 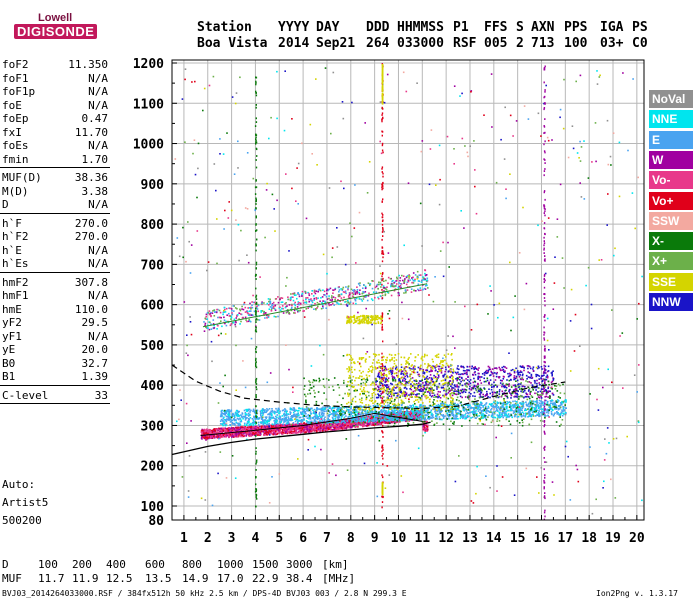 What do you see at coordinates (15, 145) in the screenshot?
I see `param-name: foEs` at bounding box center [15, 145].